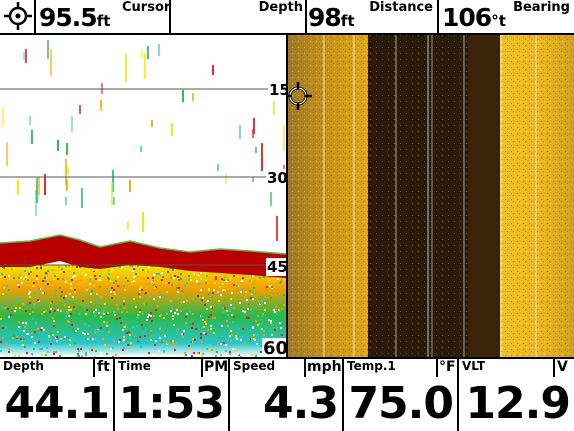  Describe the element at coordinates (541, 7) in the screenshot. I see `bearing-label: Bearing` at that location.